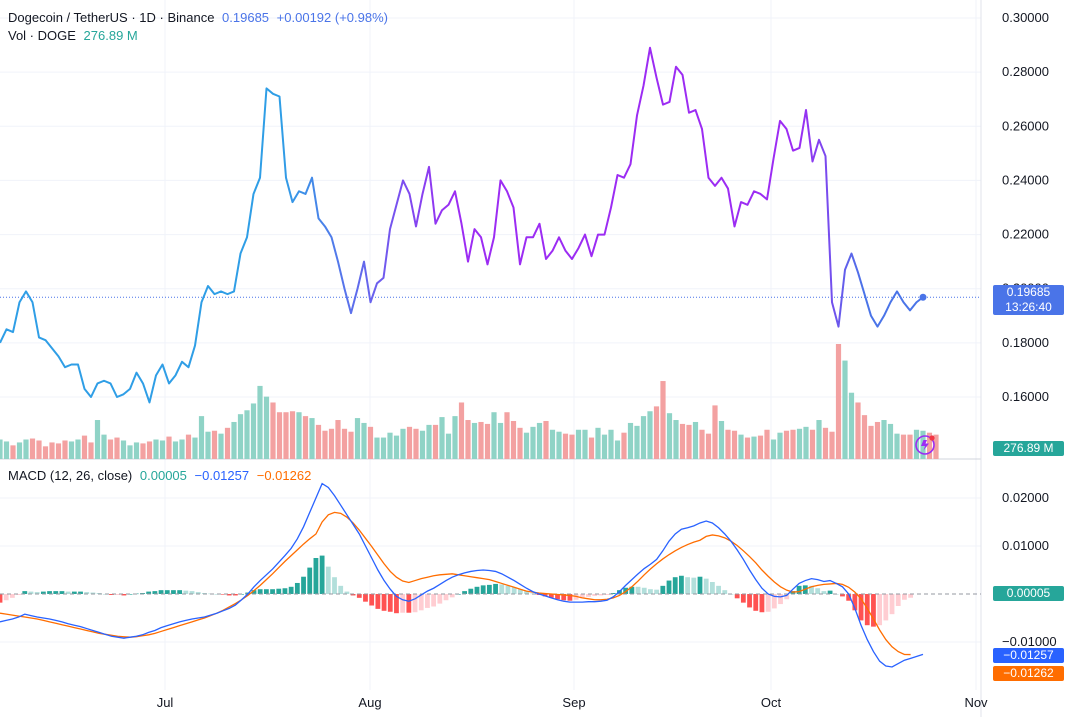  Describe the element at coordinates (1028, 307) in the screenshot. I see `countdown-value: 13:26:40` at that location.